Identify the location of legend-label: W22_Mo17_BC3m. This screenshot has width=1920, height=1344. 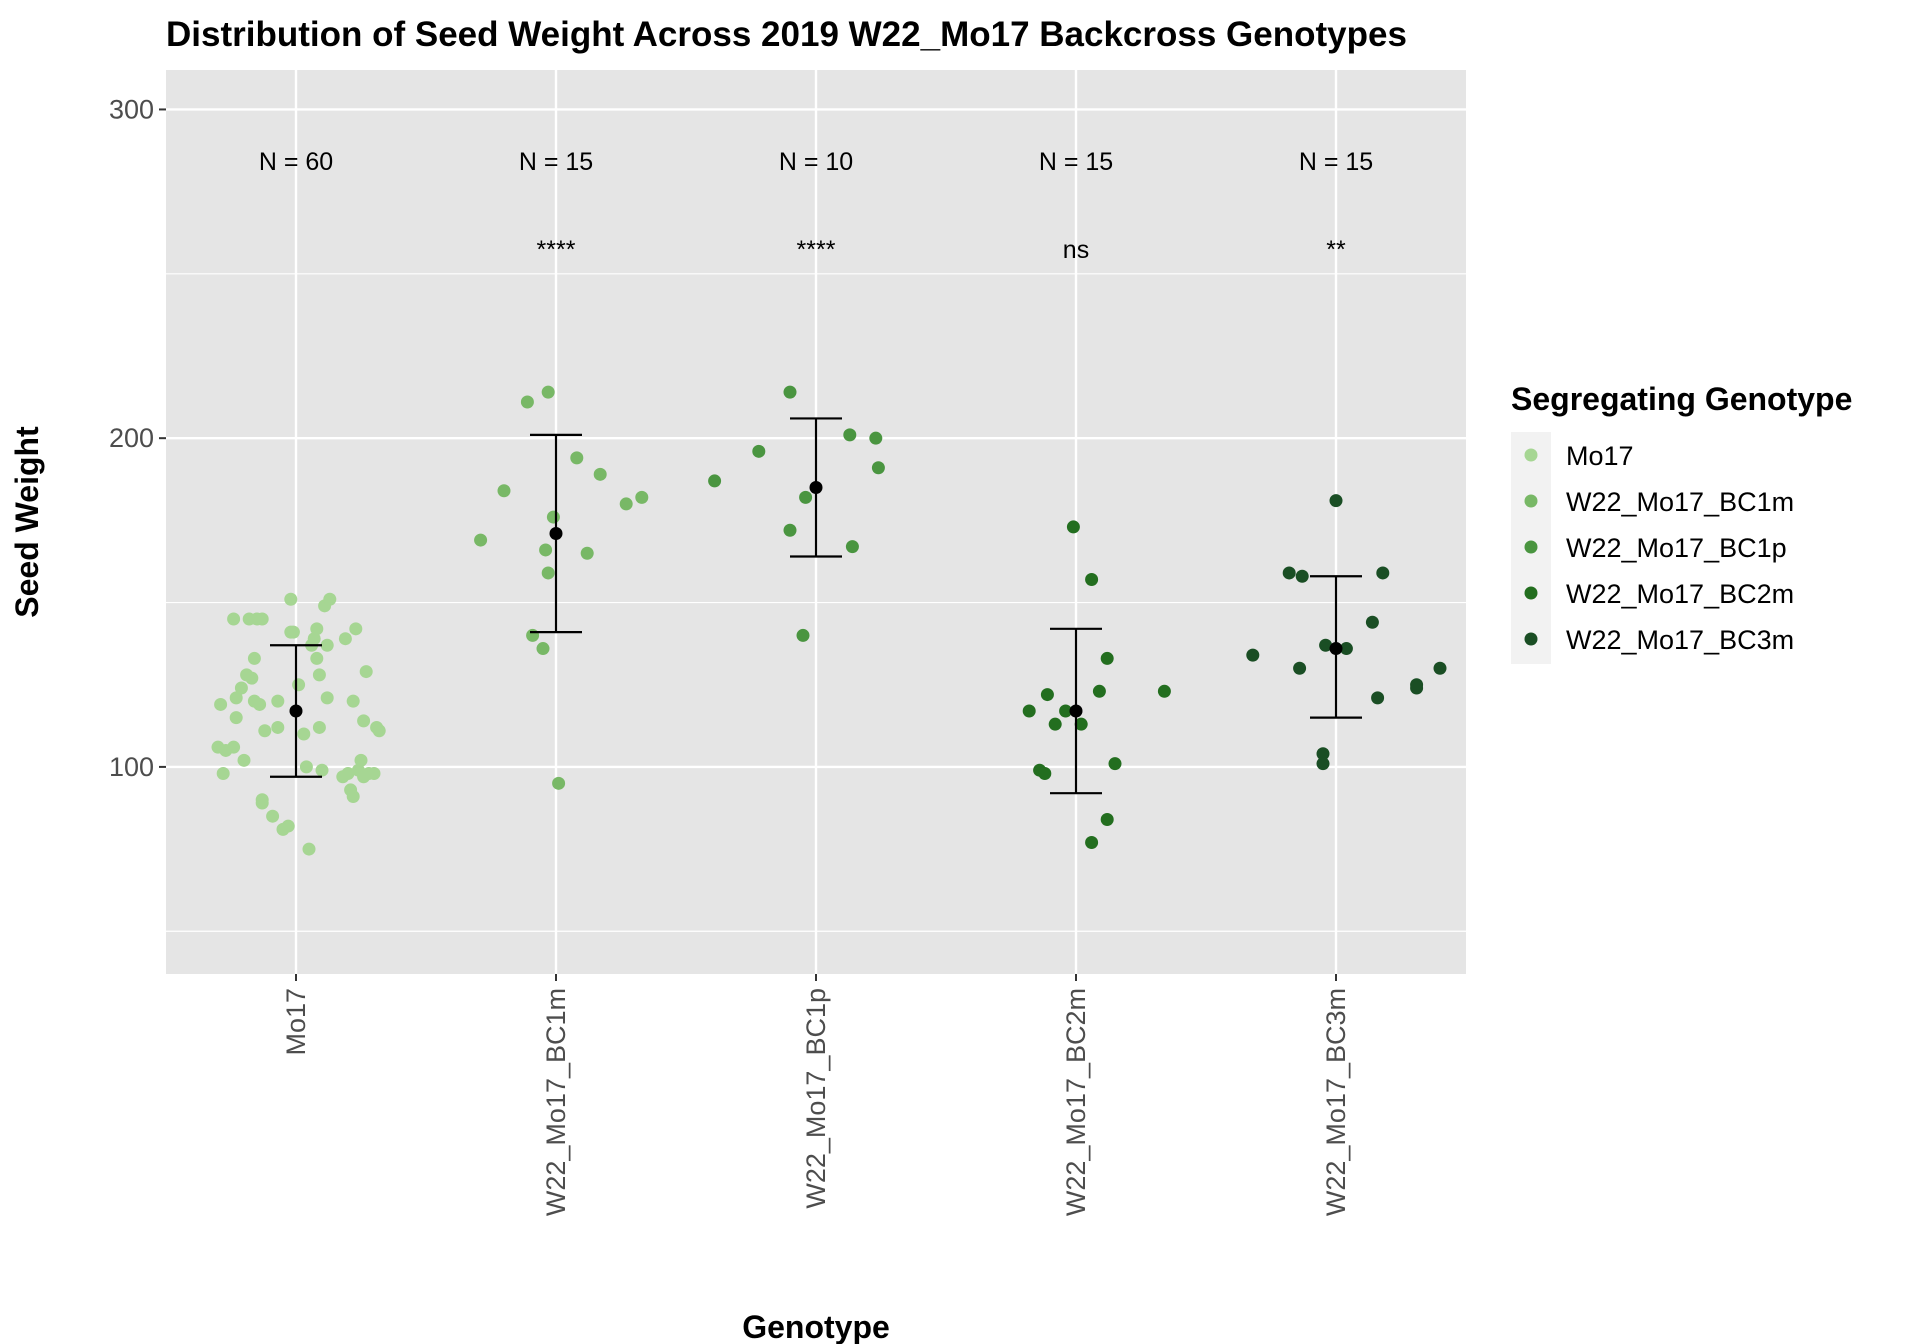
(1680, 640).